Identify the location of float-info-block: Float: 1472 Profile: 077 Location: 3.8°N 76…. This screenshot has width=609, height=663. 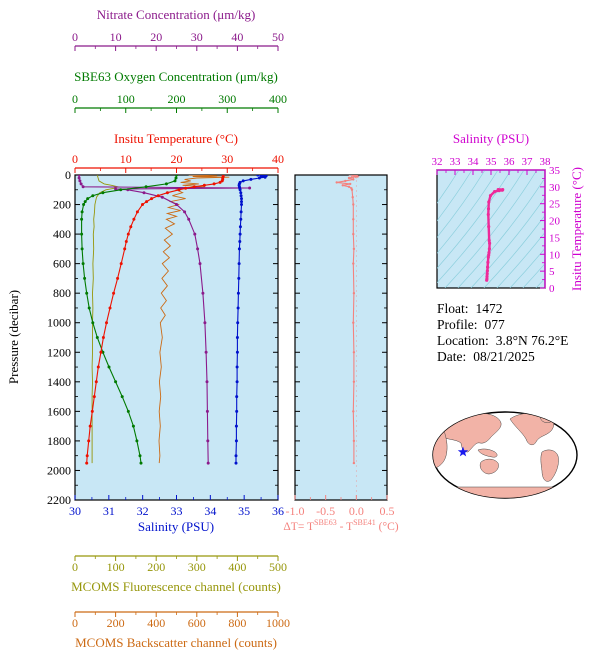
(502, 333).